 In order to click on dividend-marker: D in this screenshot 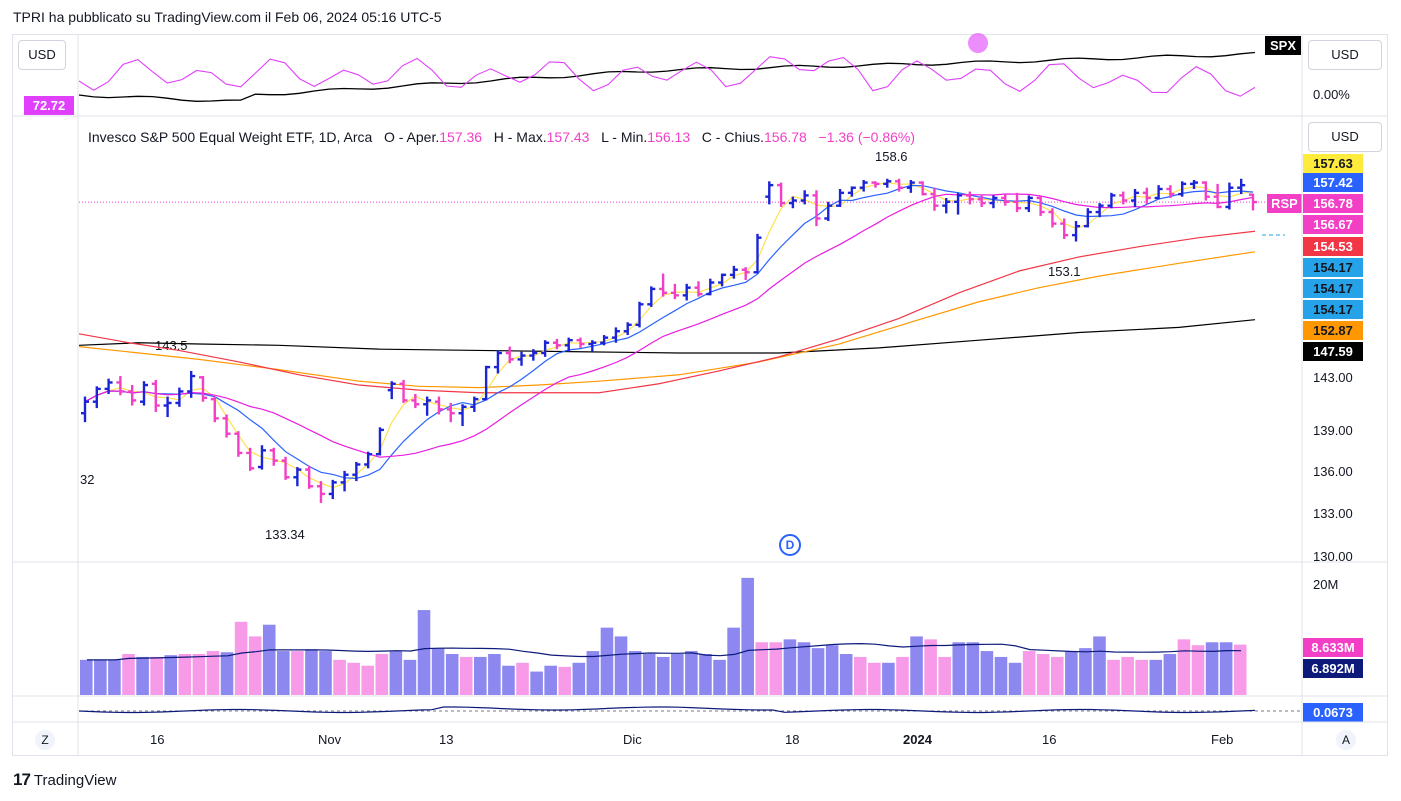, I will do `click(790, 545)`.